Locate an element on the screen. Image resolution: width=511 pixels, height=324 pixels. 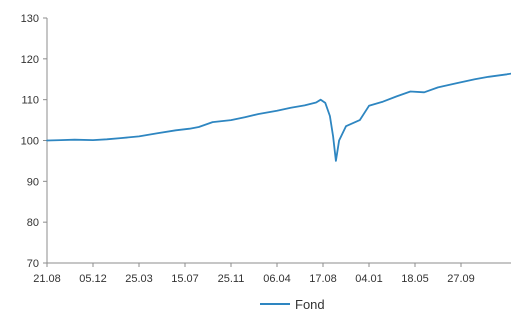
x-tick-label: 18.05 is located at coordinates (415, 279).